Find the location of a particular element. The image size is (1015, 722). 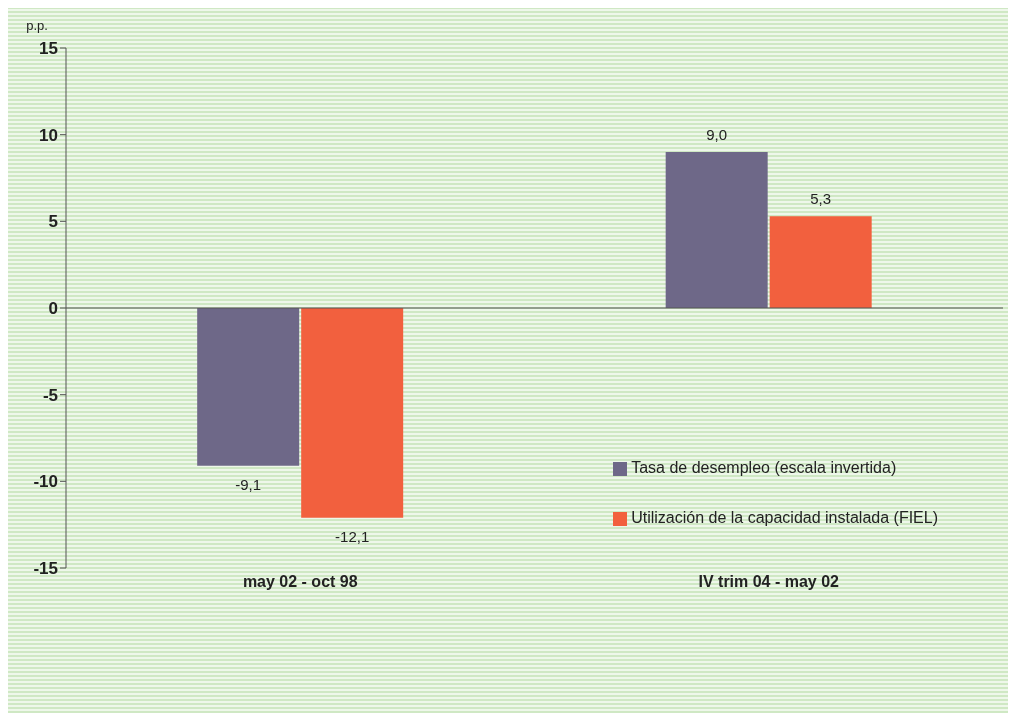

y-tick-label: 10 is located at coordinates (48, 135).